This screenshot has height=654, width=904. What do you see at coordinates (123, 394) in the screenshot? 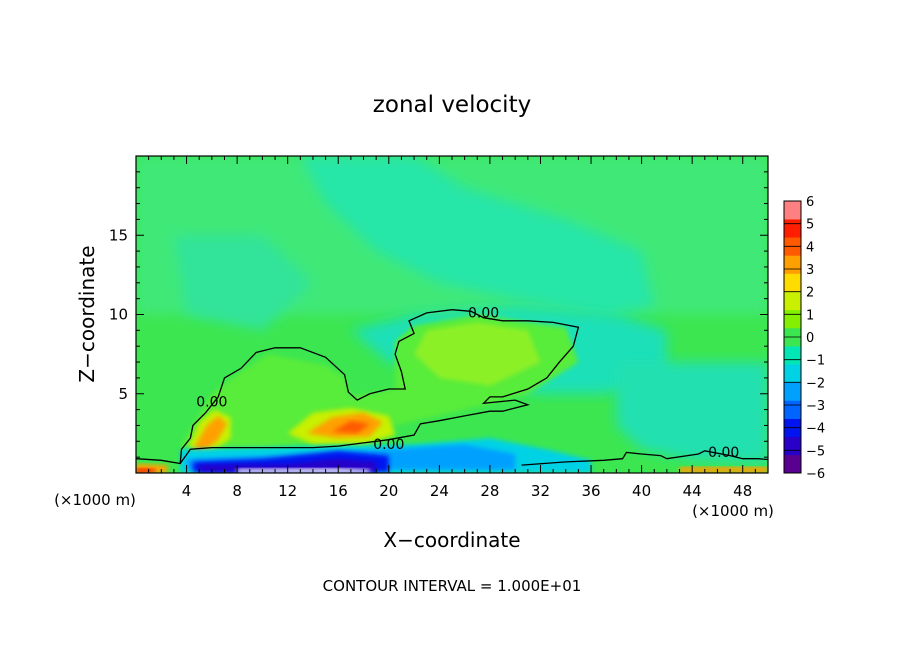
I see `y-tick-label: 5` at bounding box center [123, 394].